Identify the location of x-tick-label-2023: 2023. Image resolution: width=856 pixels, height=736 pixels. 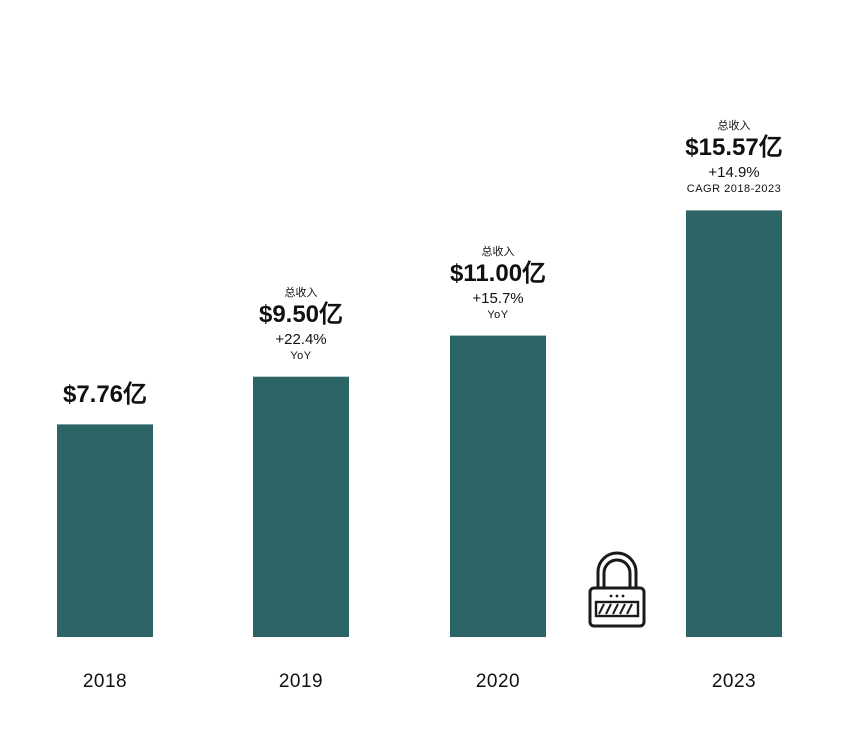
(734, 681).